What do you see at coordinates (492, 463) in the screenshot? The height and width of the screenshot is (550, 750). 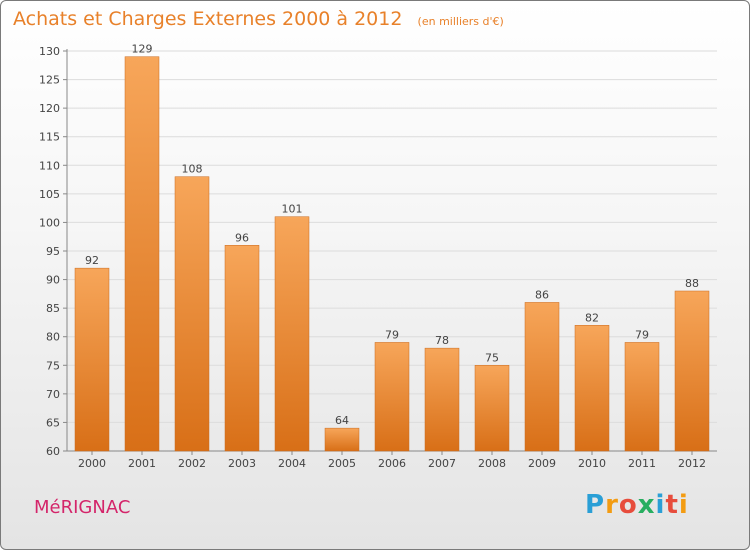 I see `x-tick-label-2008: 2008` at bounding box center [492, 463].